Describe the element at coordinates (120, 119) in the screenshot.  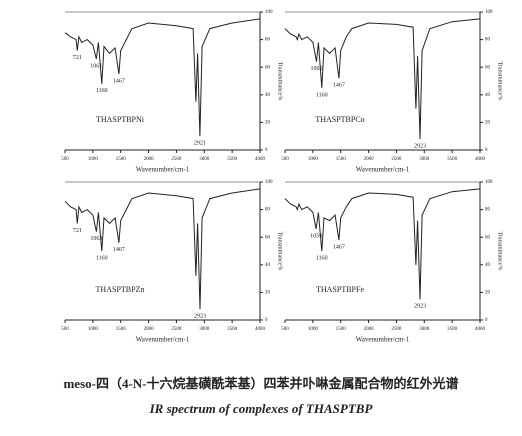
I see `sample-name: THASPTBPNi` at that location.